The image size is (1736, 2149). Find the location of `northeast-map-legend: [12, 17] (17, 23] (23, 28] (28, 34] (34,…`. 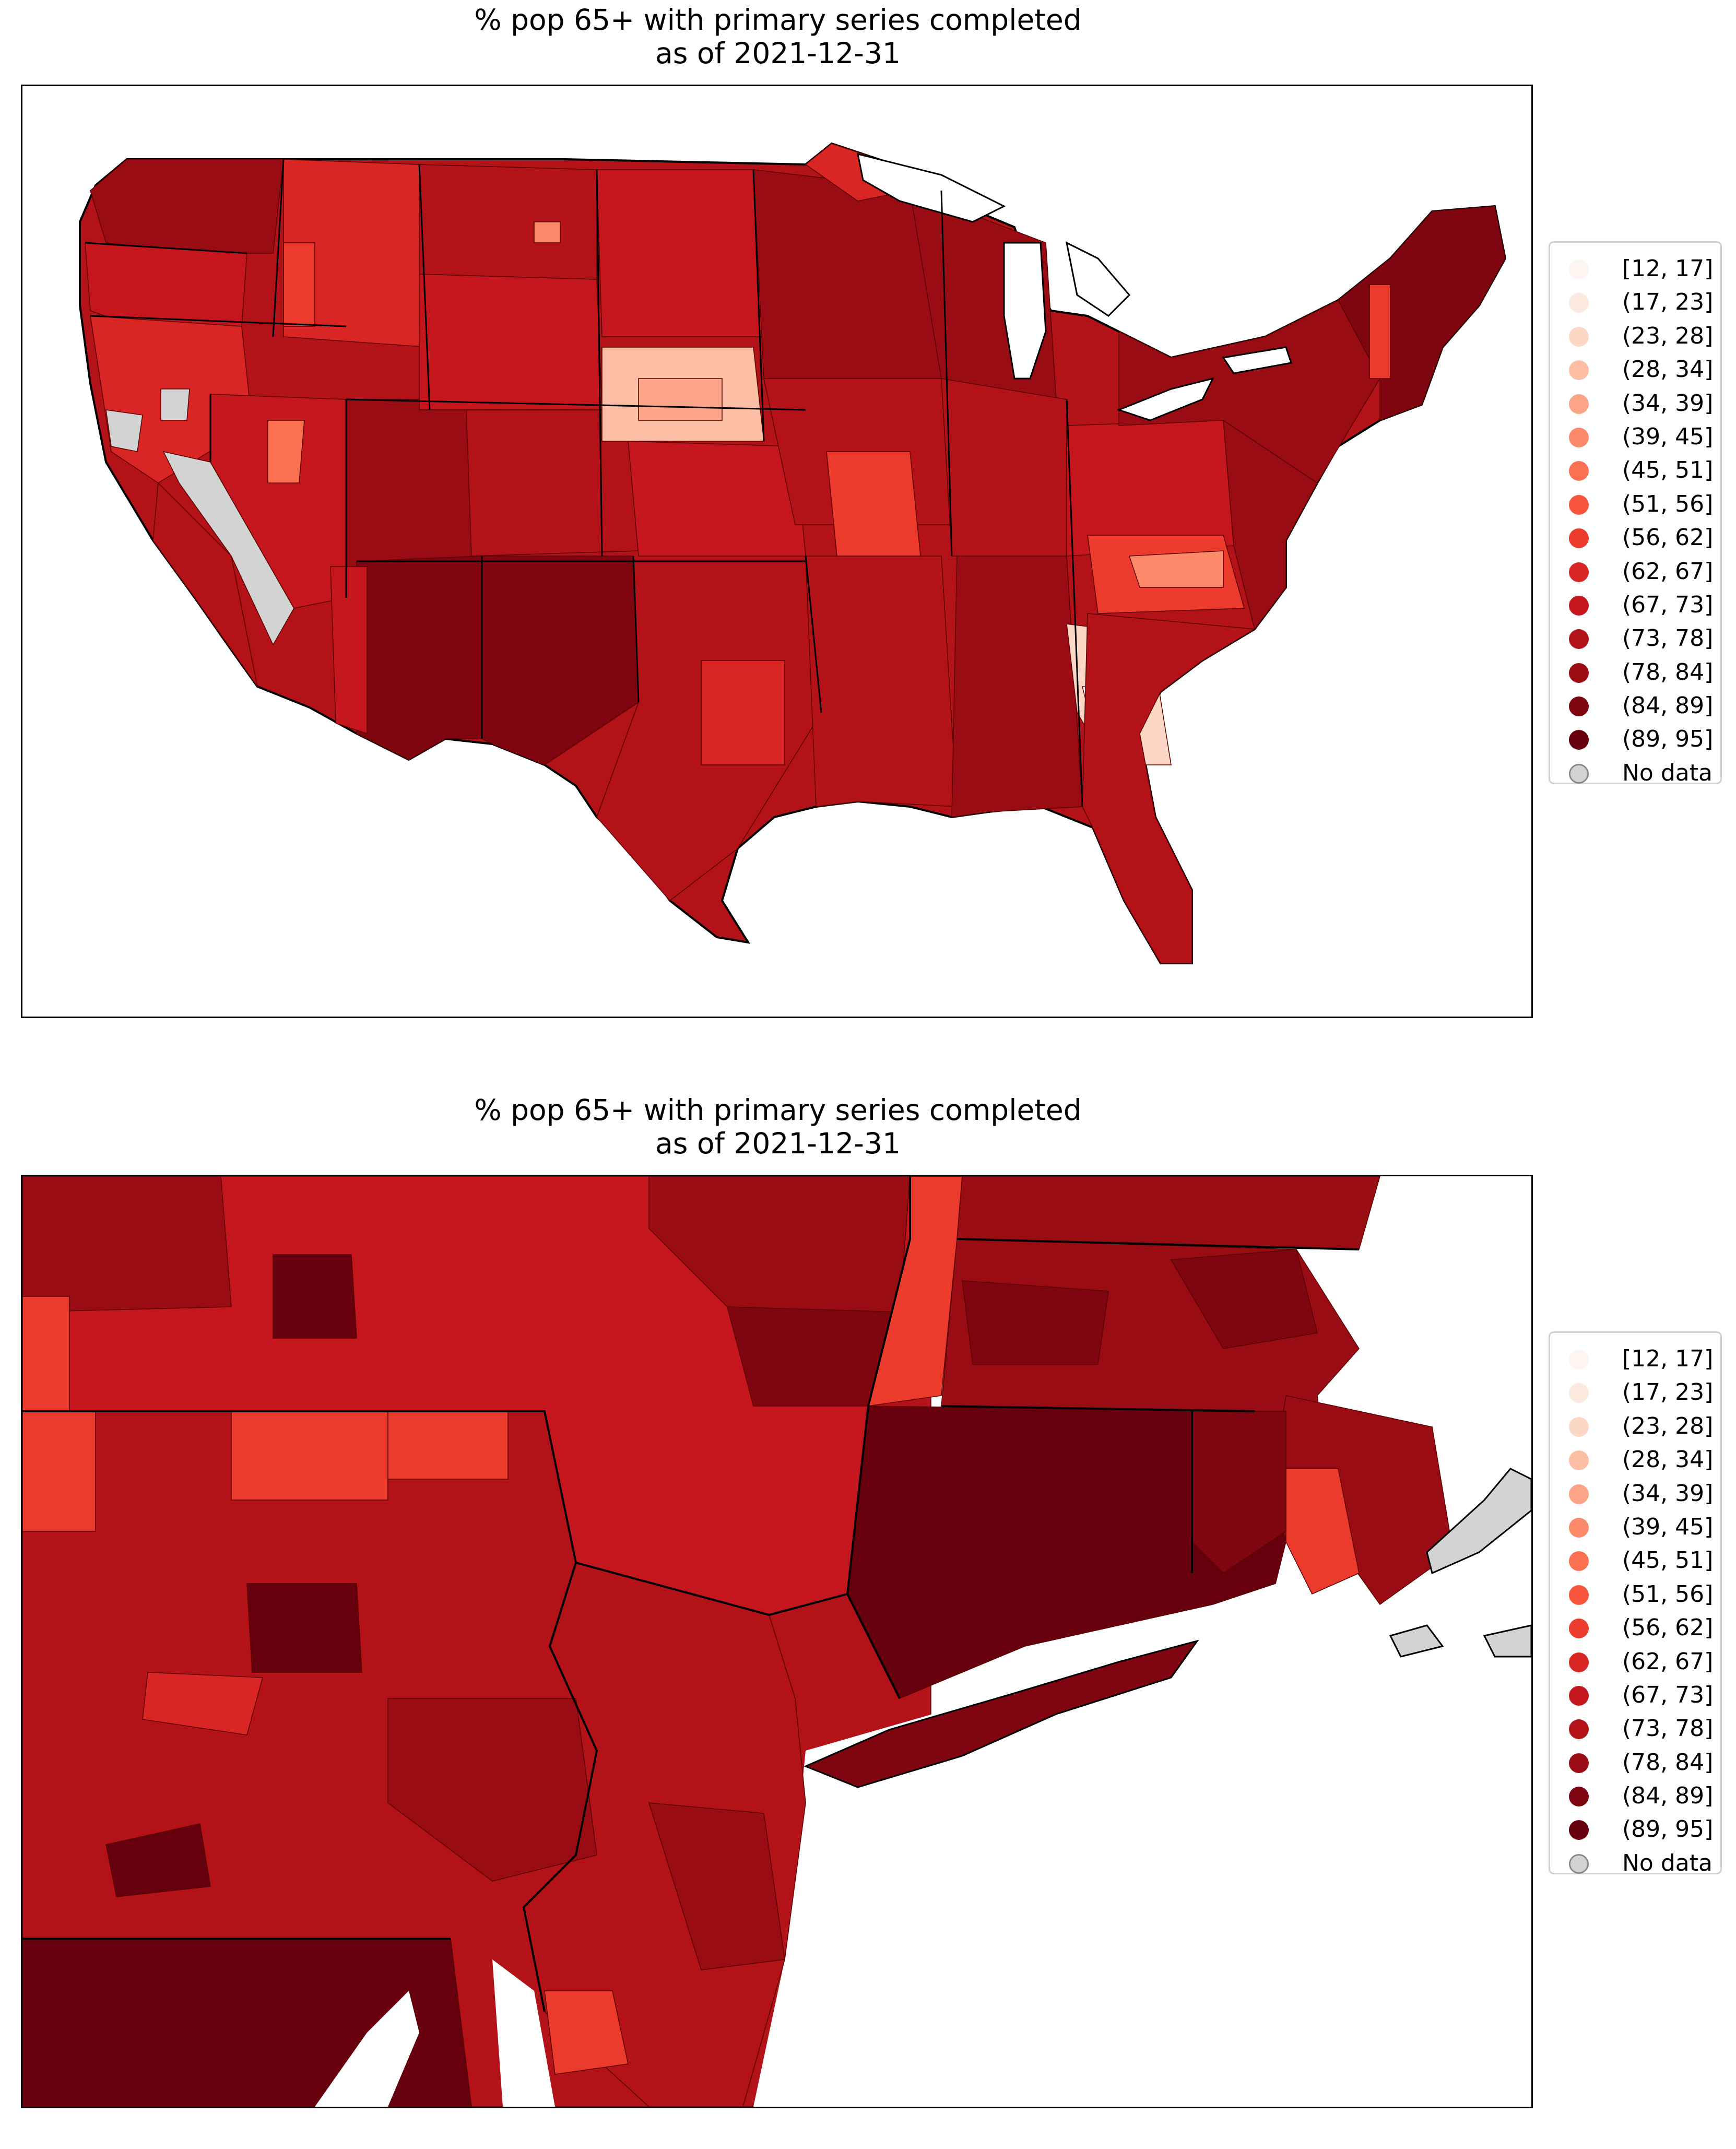

northeast-map-legend: [12, 17] (17, 23] (23, 28] (28, 34] (34,… is located at coordinates (1635, 1603).